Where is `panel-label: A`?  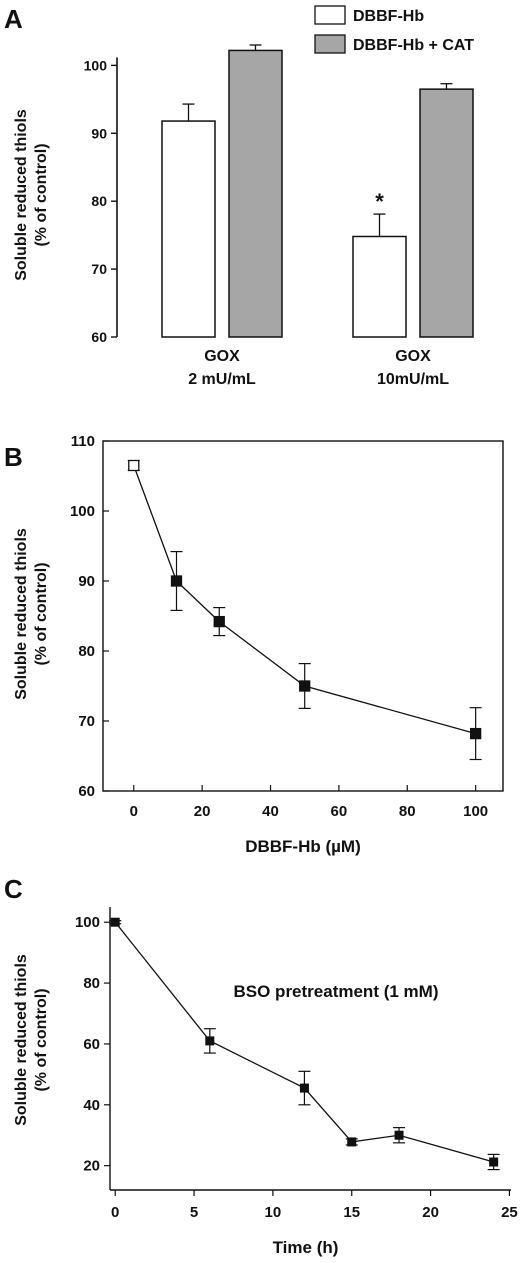 panel-label: A is located at coordinates (13, 19).